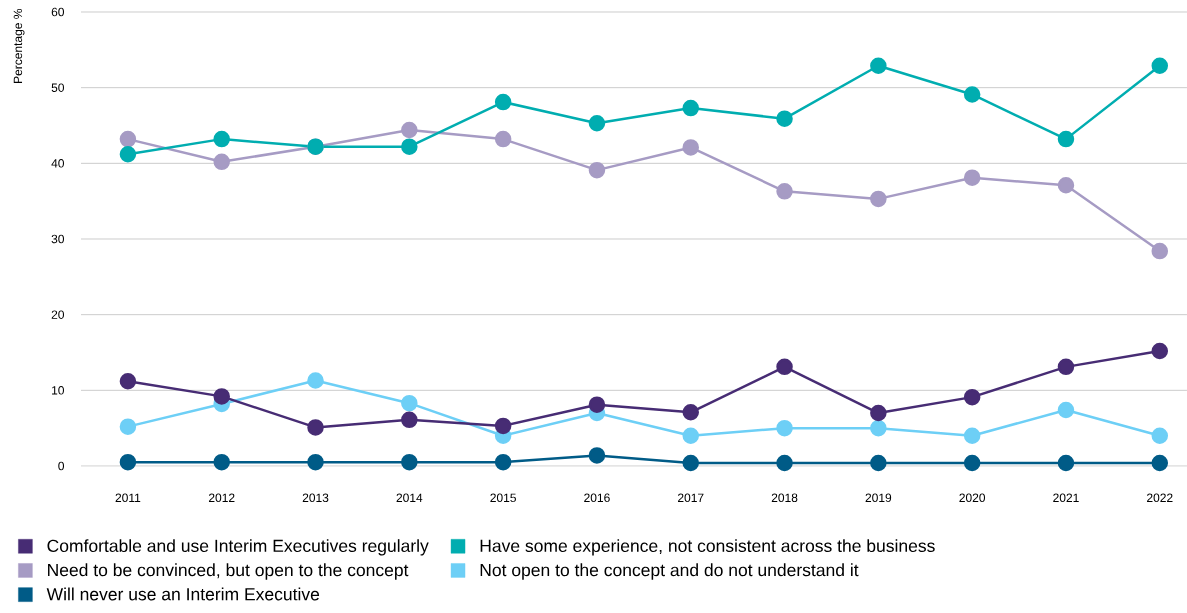 The height and width of the screenshot is (613, 1187). What do you see at coordinates (58, 87) in the screenshot?
I see `y-tick-label: 50` at bounding box center [58, 87].